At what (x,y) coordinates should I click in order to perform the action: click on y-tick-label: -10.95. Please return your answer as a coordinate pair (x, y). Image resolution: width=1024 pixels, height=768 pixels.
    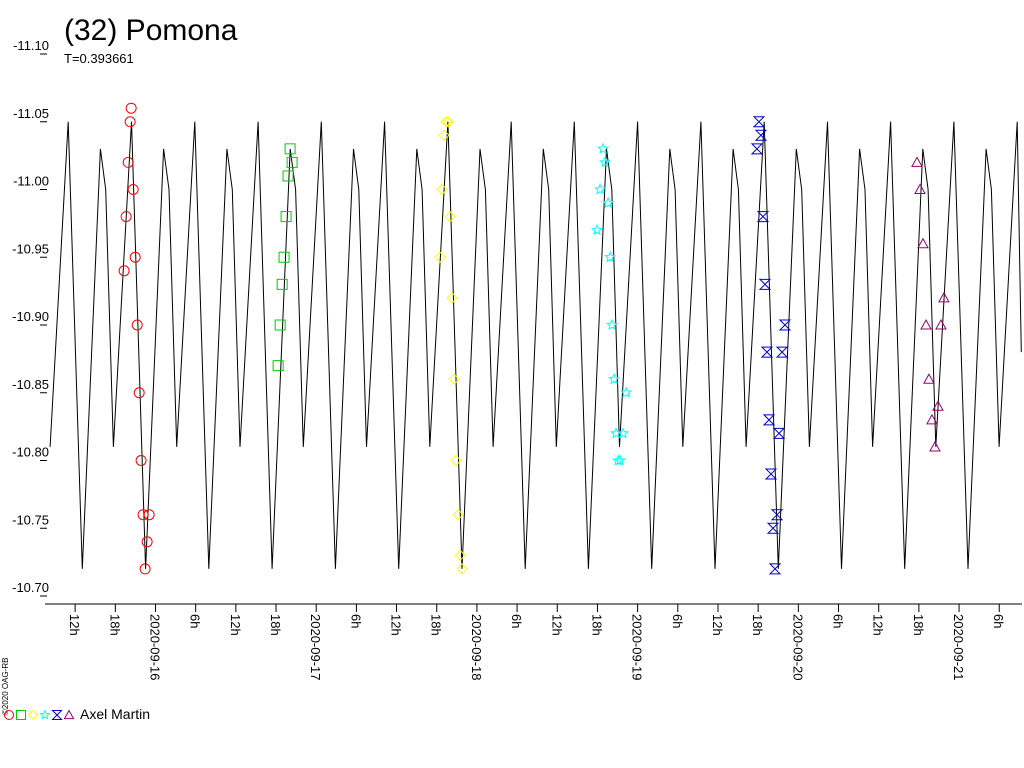
    Looking at the image, I should click on (30, 248).